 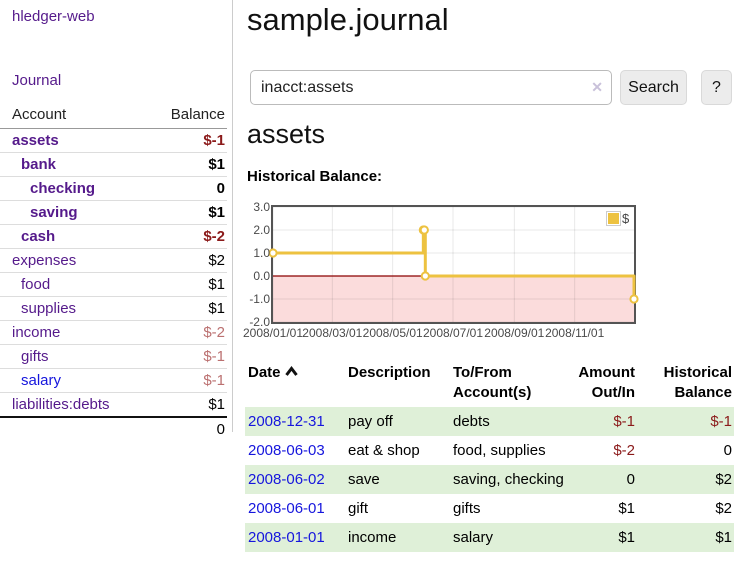 What do you see at coordinates (261, 230) in the screenshot?
I see `y-tick-label: 2.0` at bounding box center [261, 230].